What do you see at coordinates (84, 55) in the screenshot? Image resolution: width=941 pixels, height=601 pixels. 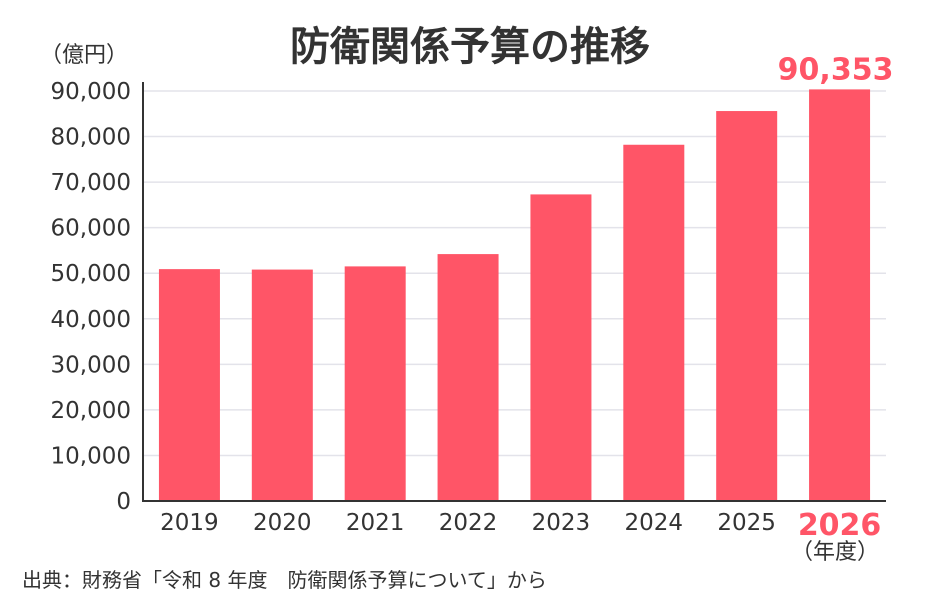 I see `y-axis-label: （億円）` at bounding box center [84, 55].